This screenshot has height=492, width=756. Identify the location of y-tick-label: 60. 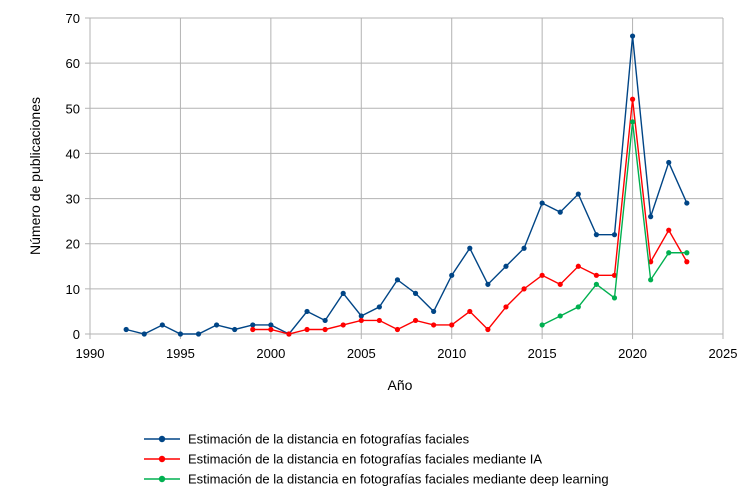
(73, 63).